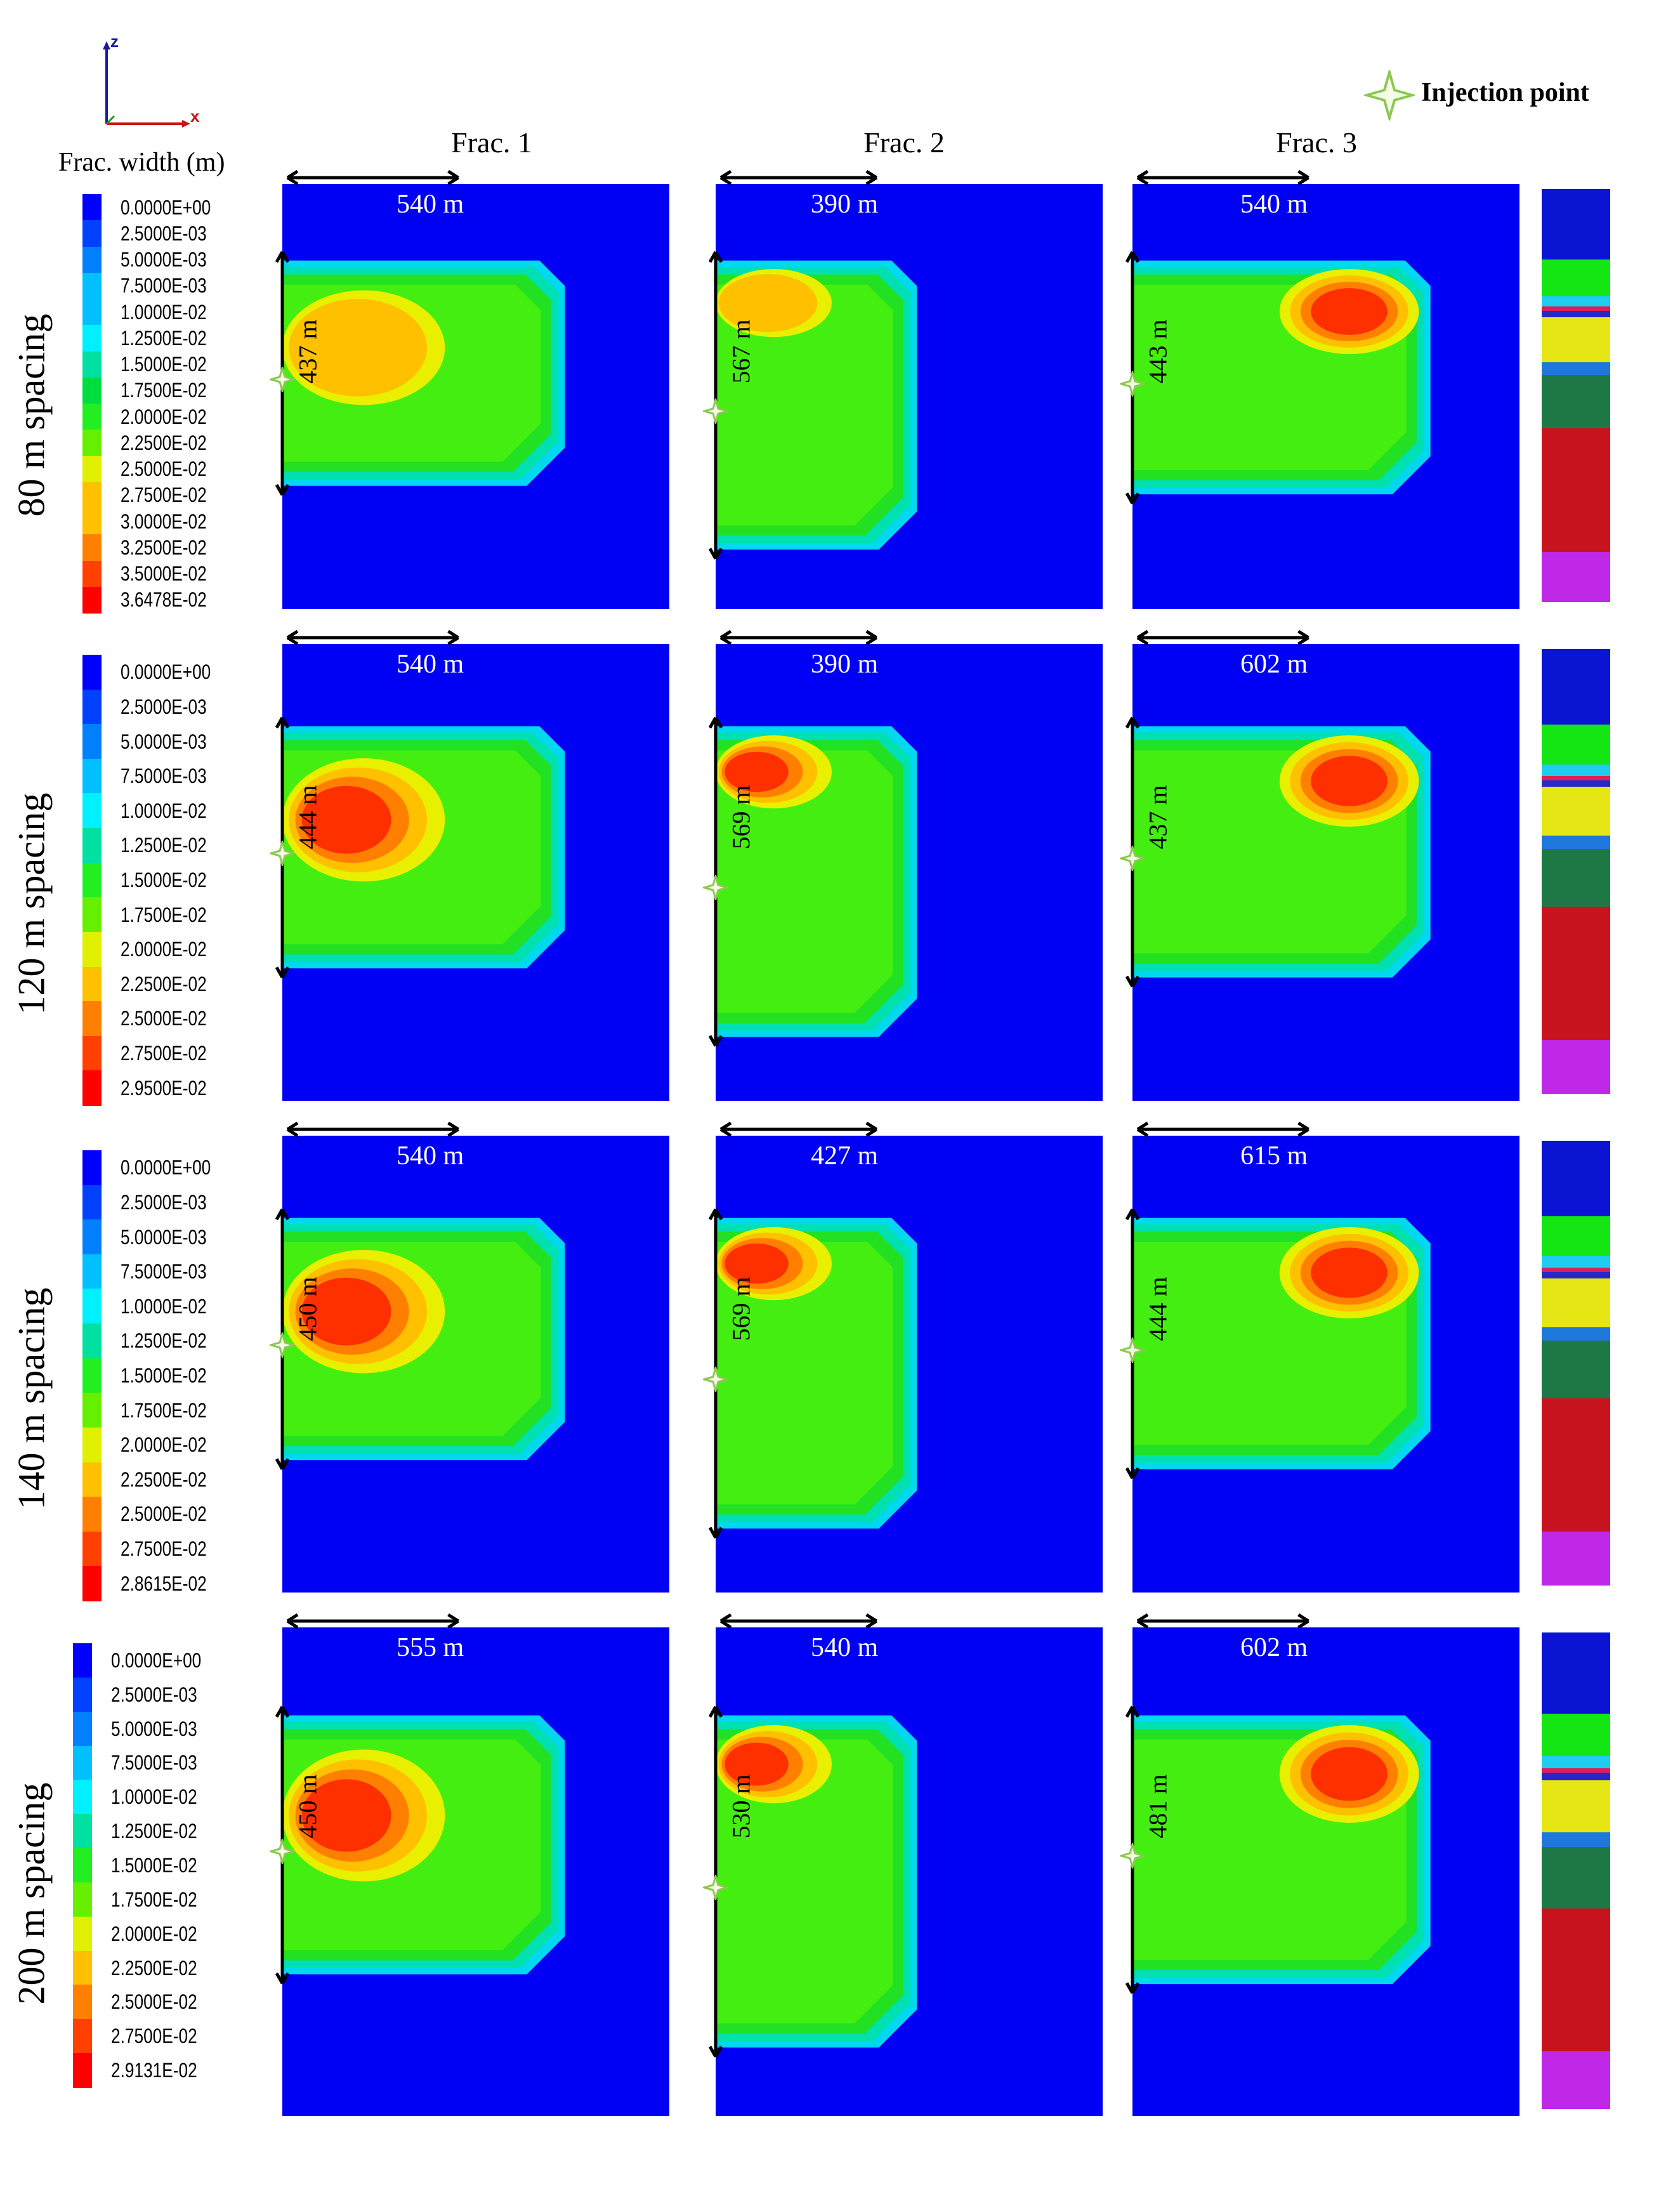 The image size is (1680, 2187). Describe the element at coordinates (164, 260) in the screenshot. I see `legend-value: 5.0000E-03` at that location.